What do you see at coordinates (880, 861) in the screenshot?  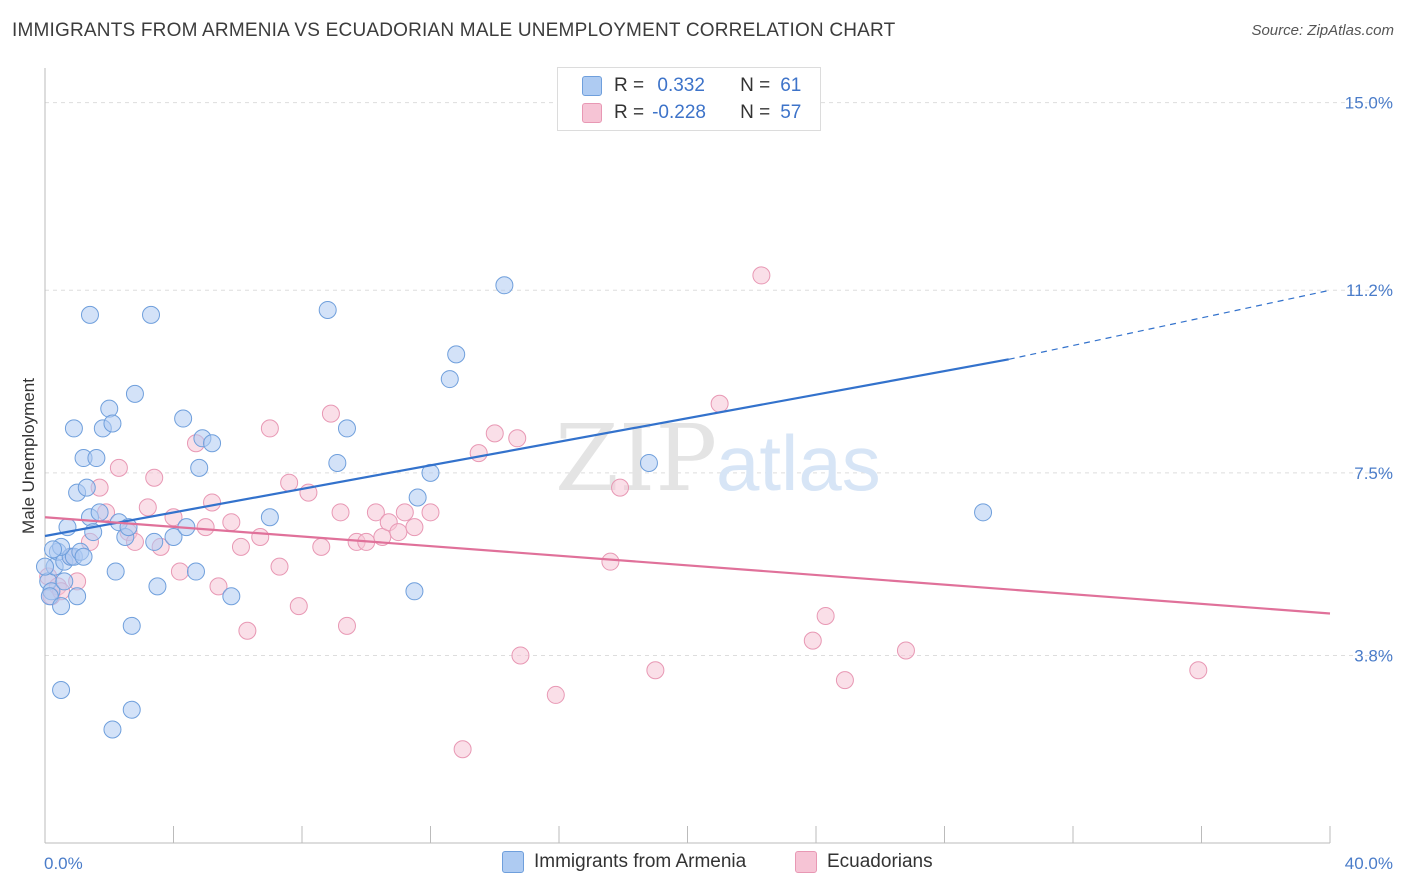 I see `legend-label-ecuadorians: Ecuadorians` at bounding box center [880, 861].